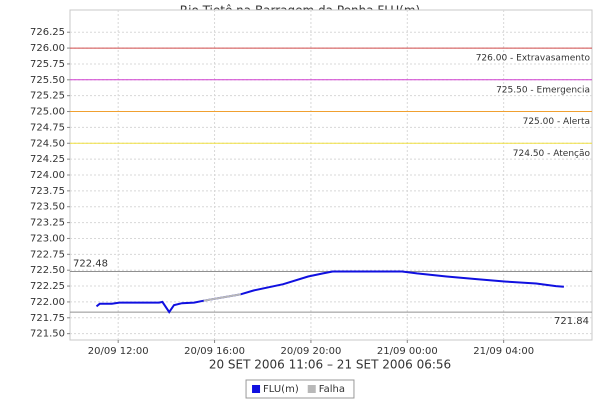 Image resolution: width=600 pixels, height=400 pixels. Describe the element at coordinates (118, 351) in the screenshot. I see `x-tick-label: 20/09 12:00` at that location.